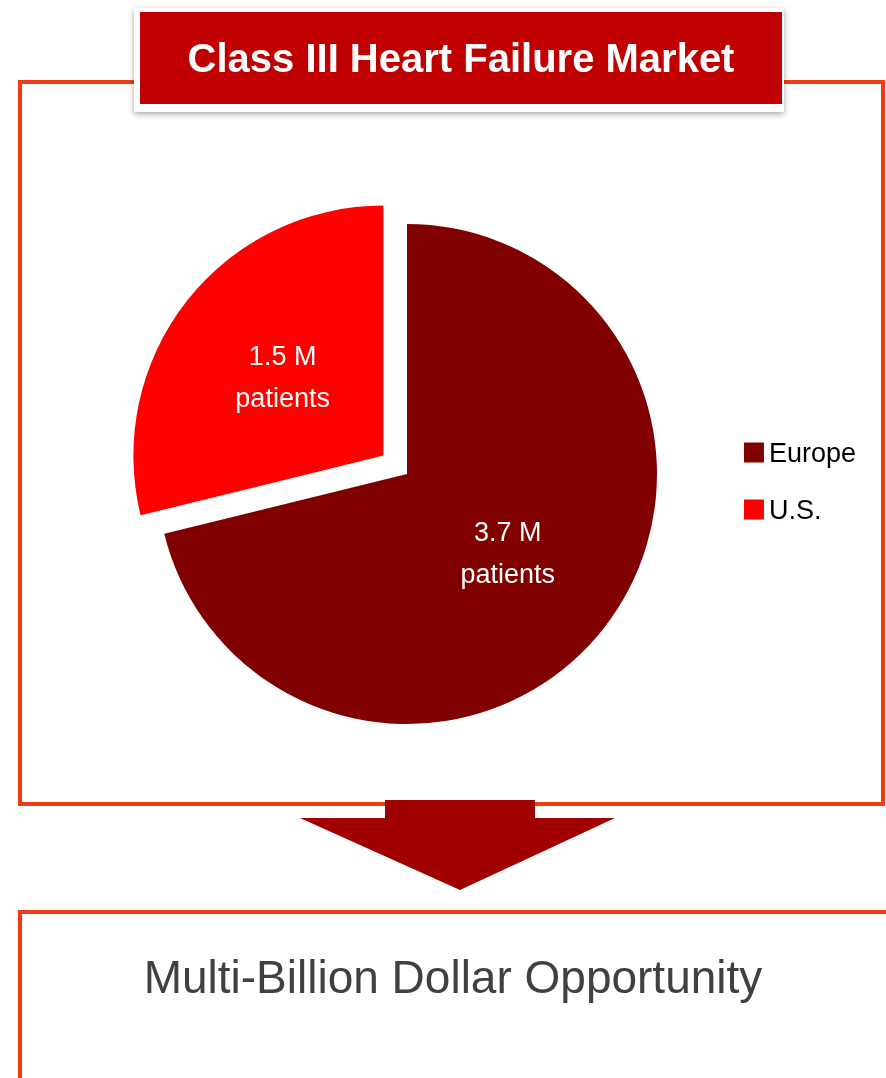 This screenshot has width=886, height=1078. Describe the element at coordinates (453, 977) in the screenshot. I see `text: Multi-Billion Dollar Opportunity` at that location.